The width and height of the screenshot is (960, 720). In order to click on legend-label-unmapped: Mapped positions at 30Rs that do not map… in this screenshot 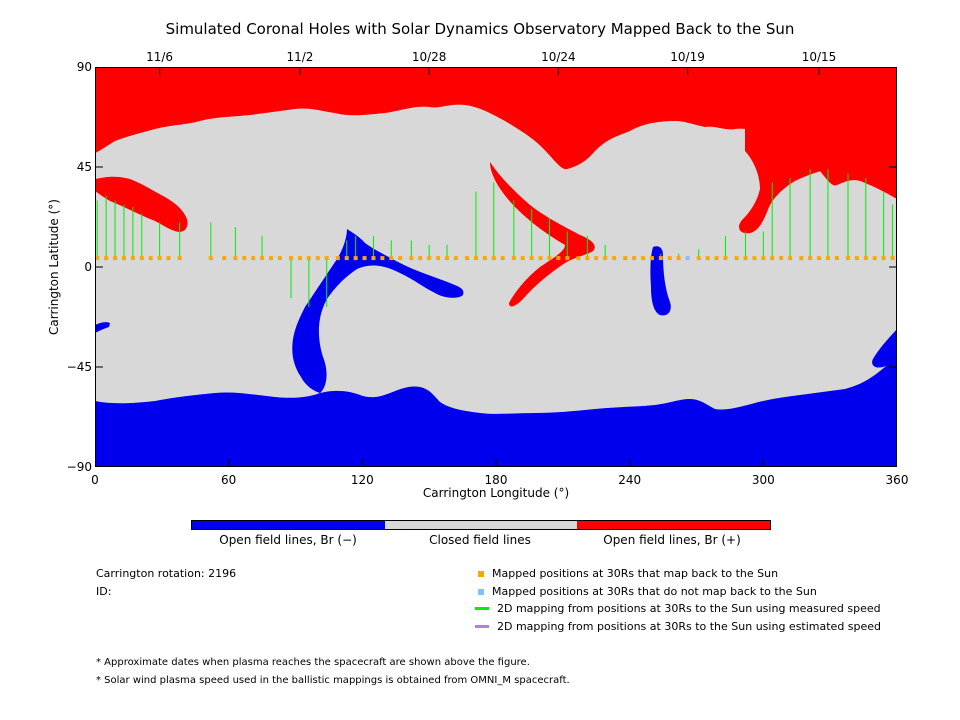, I will do `click(654, 591)`.